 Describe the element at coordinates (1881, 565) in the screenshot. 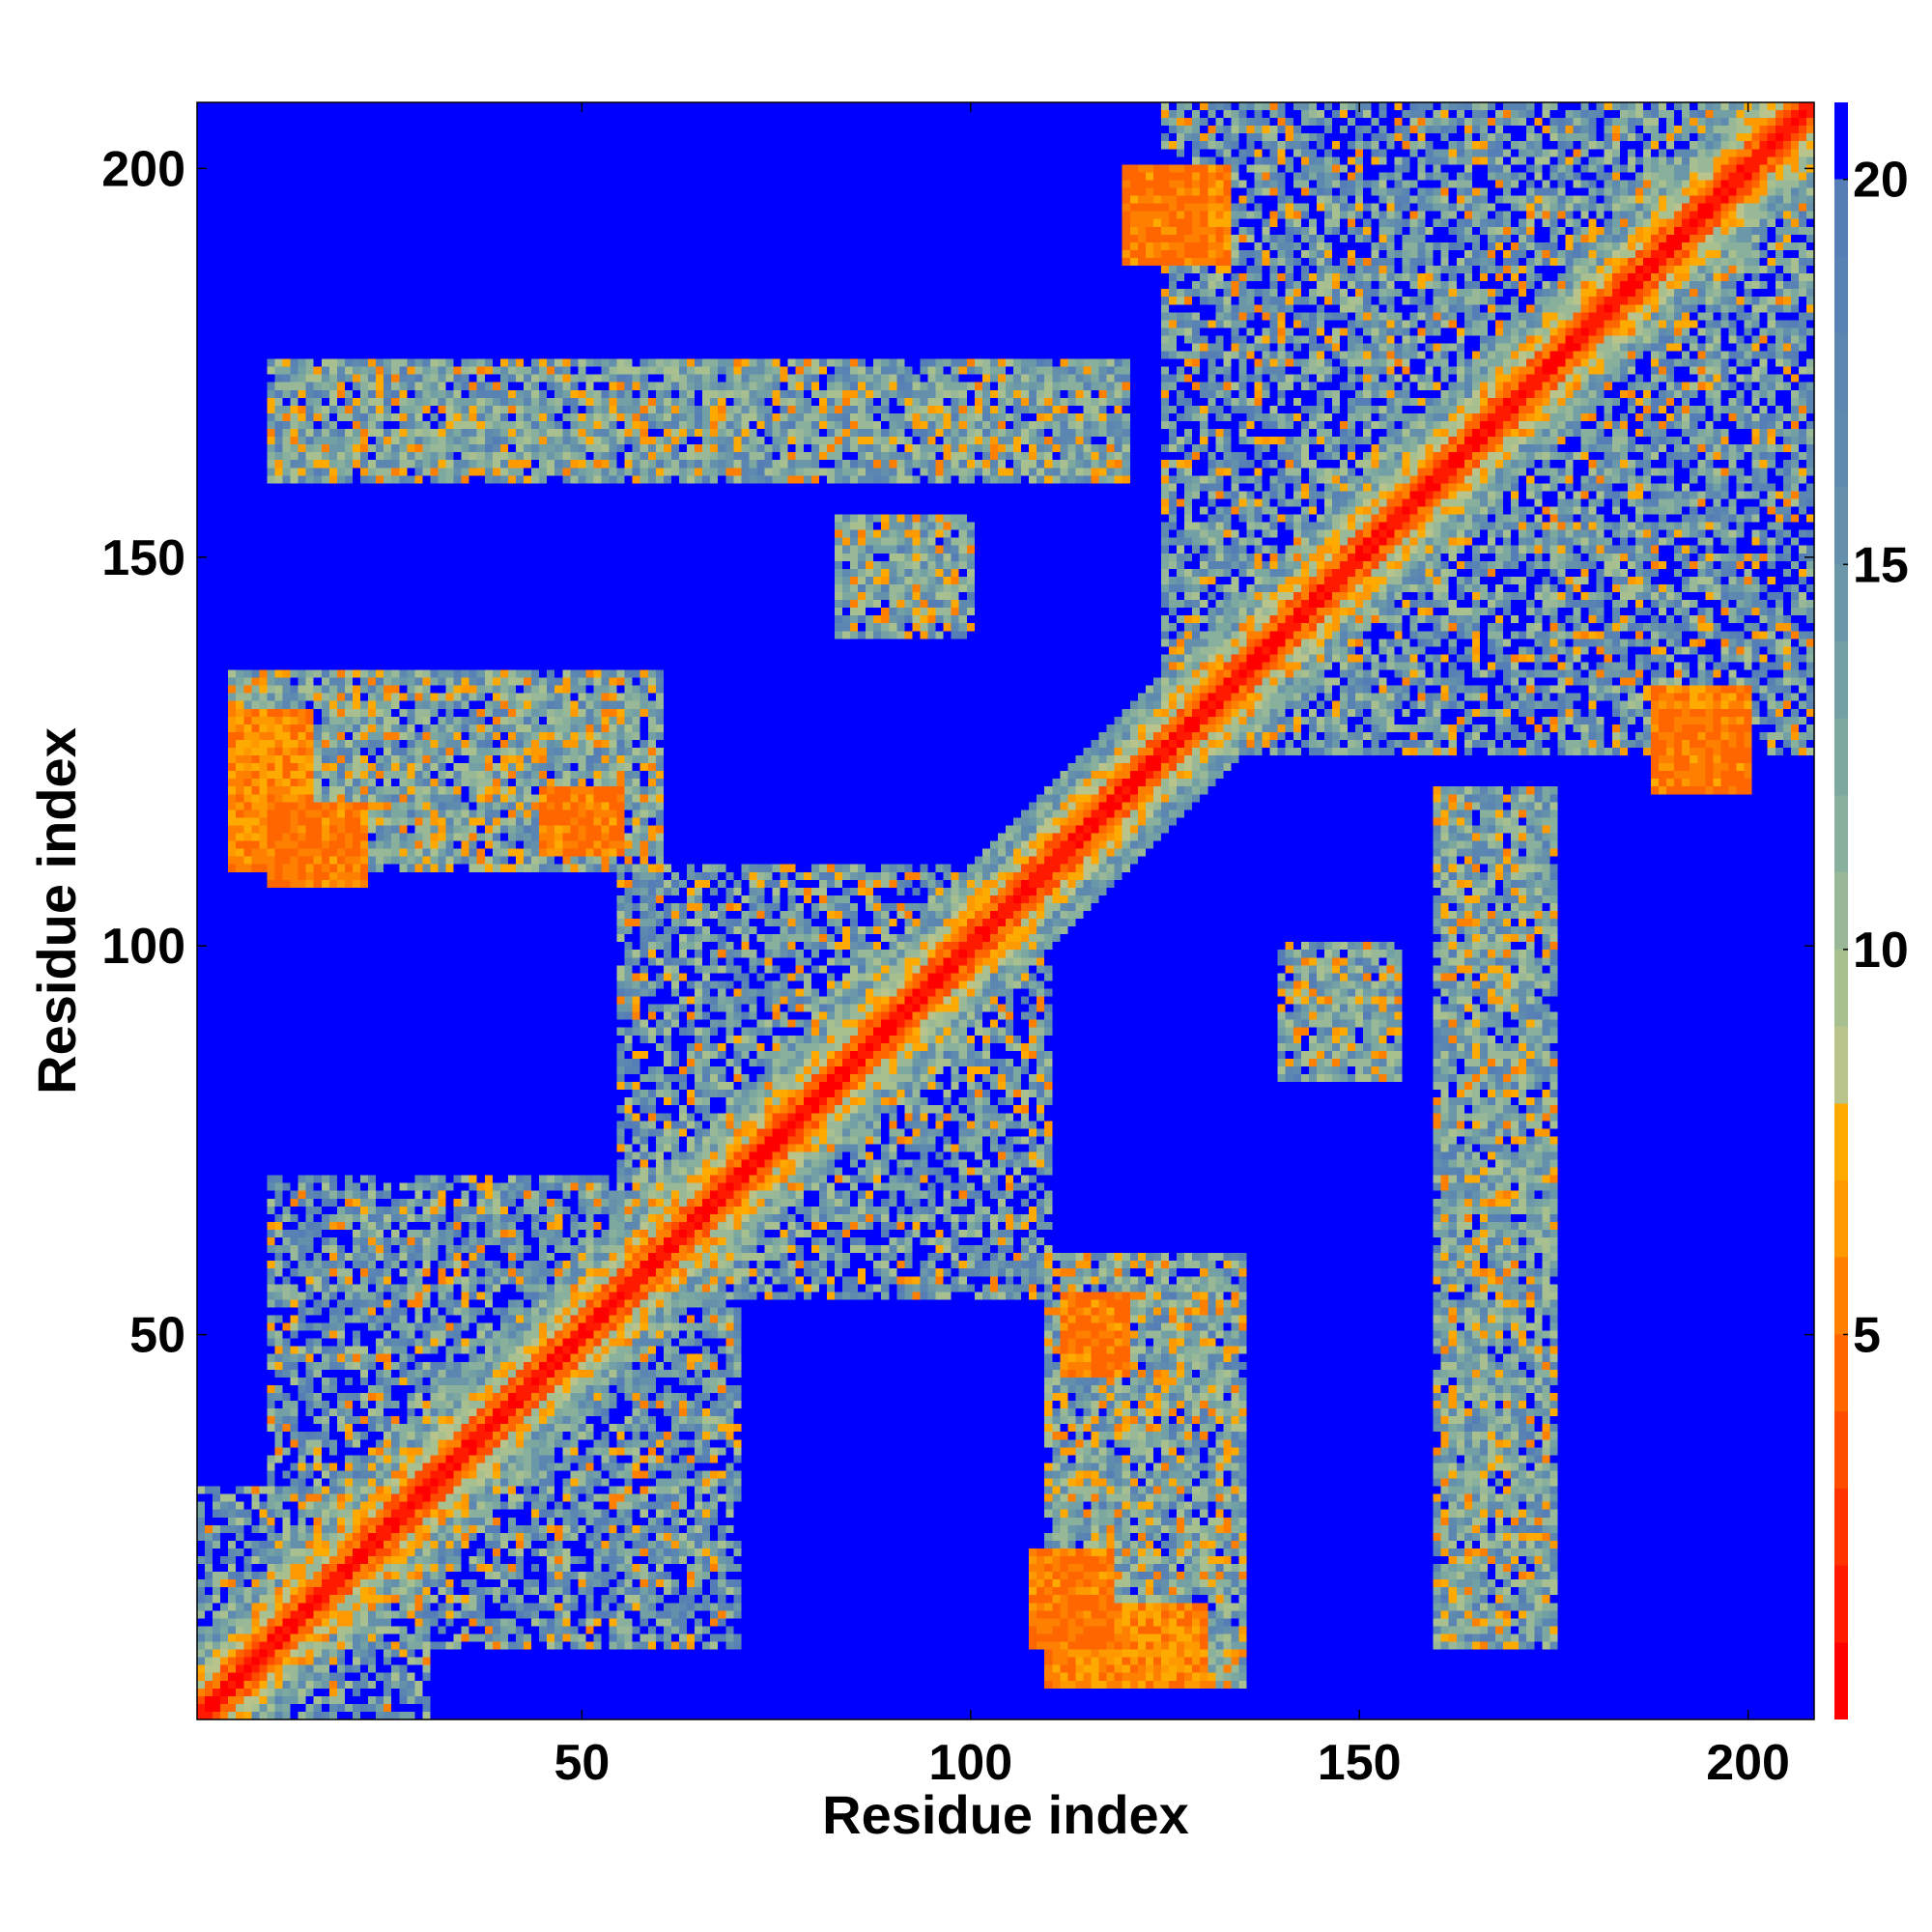

I see `colorbar-tick-label: 15` at that location.